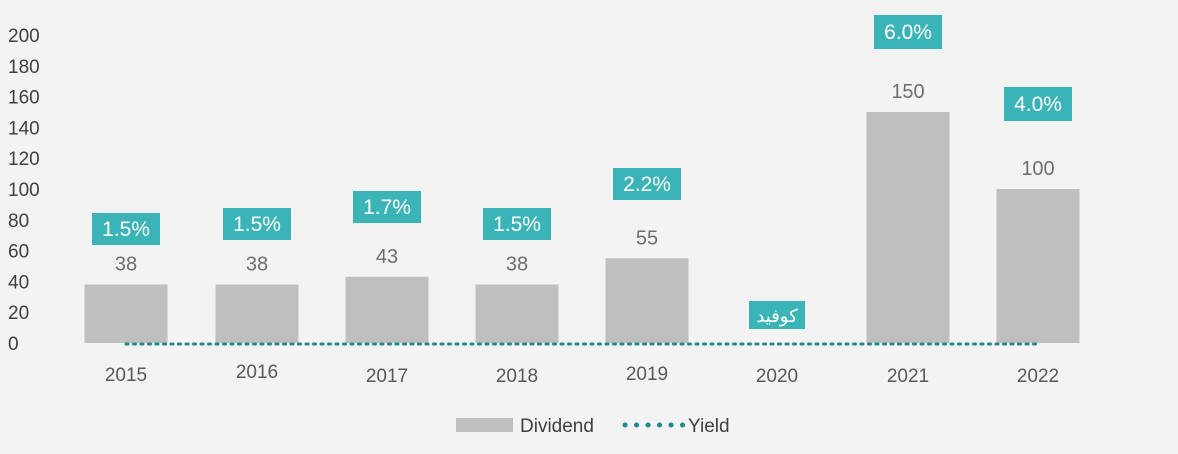  I want to click on legend-swatch-dividend, so click(484, 425).